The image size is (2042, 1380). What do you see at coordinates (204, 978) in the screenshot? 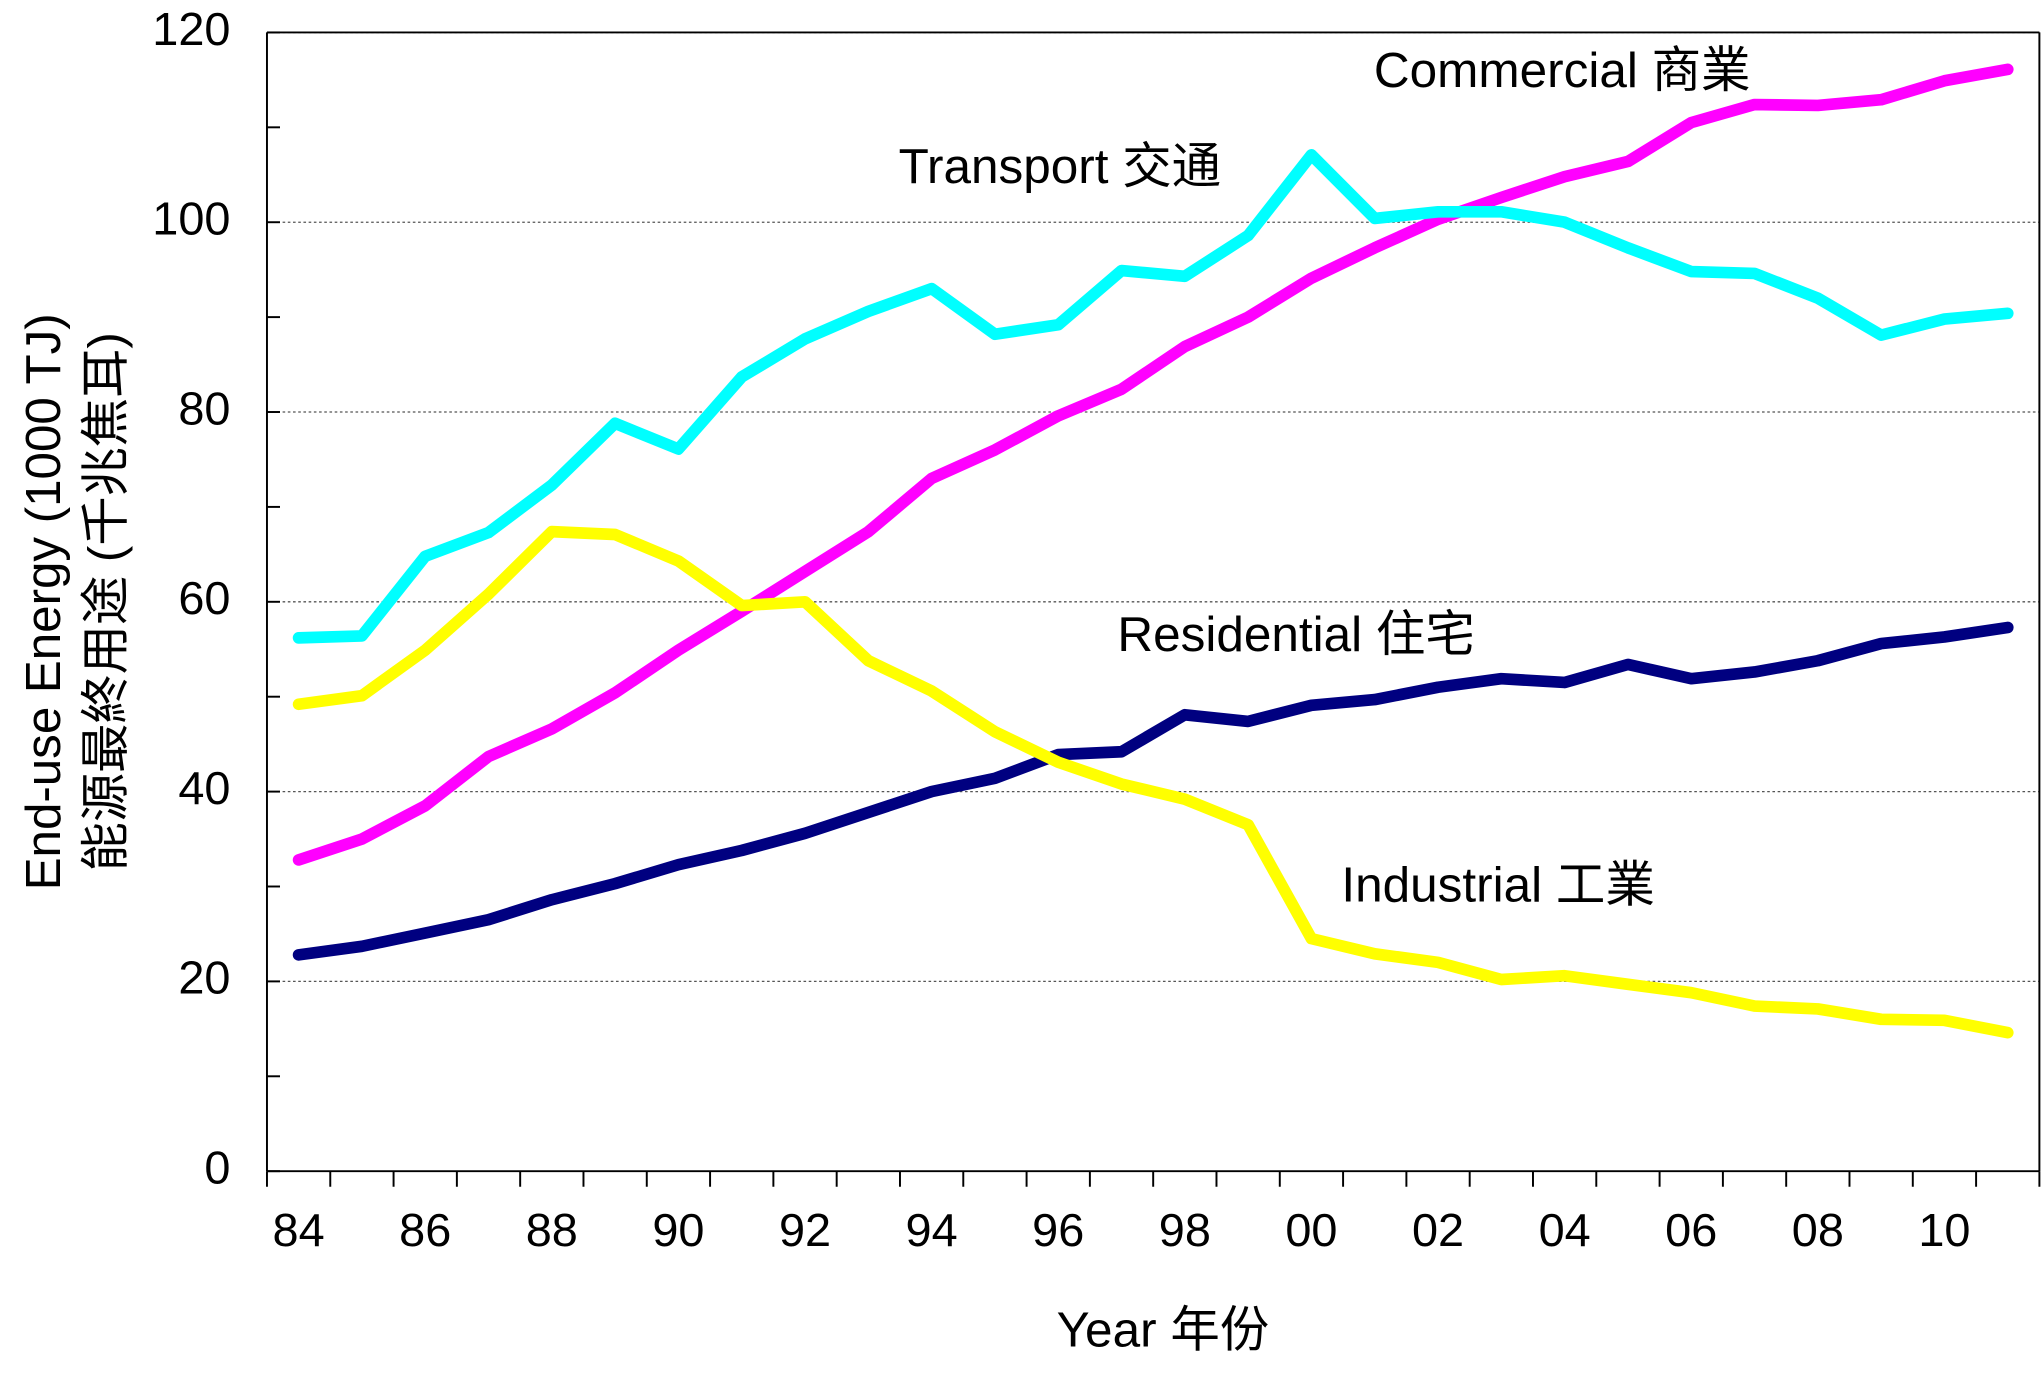
I see `y-tick-label: 20` at bounding box center [204, 978].